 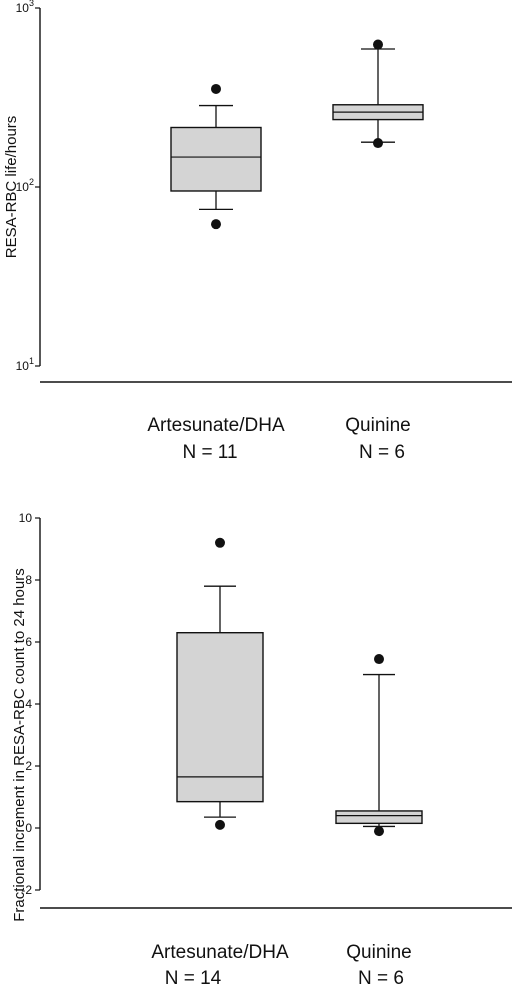 What do you see at coordinates (193, 977) in the screenshot?
I see `sample-size-label: N = 14` at bounding box center [193, 977].